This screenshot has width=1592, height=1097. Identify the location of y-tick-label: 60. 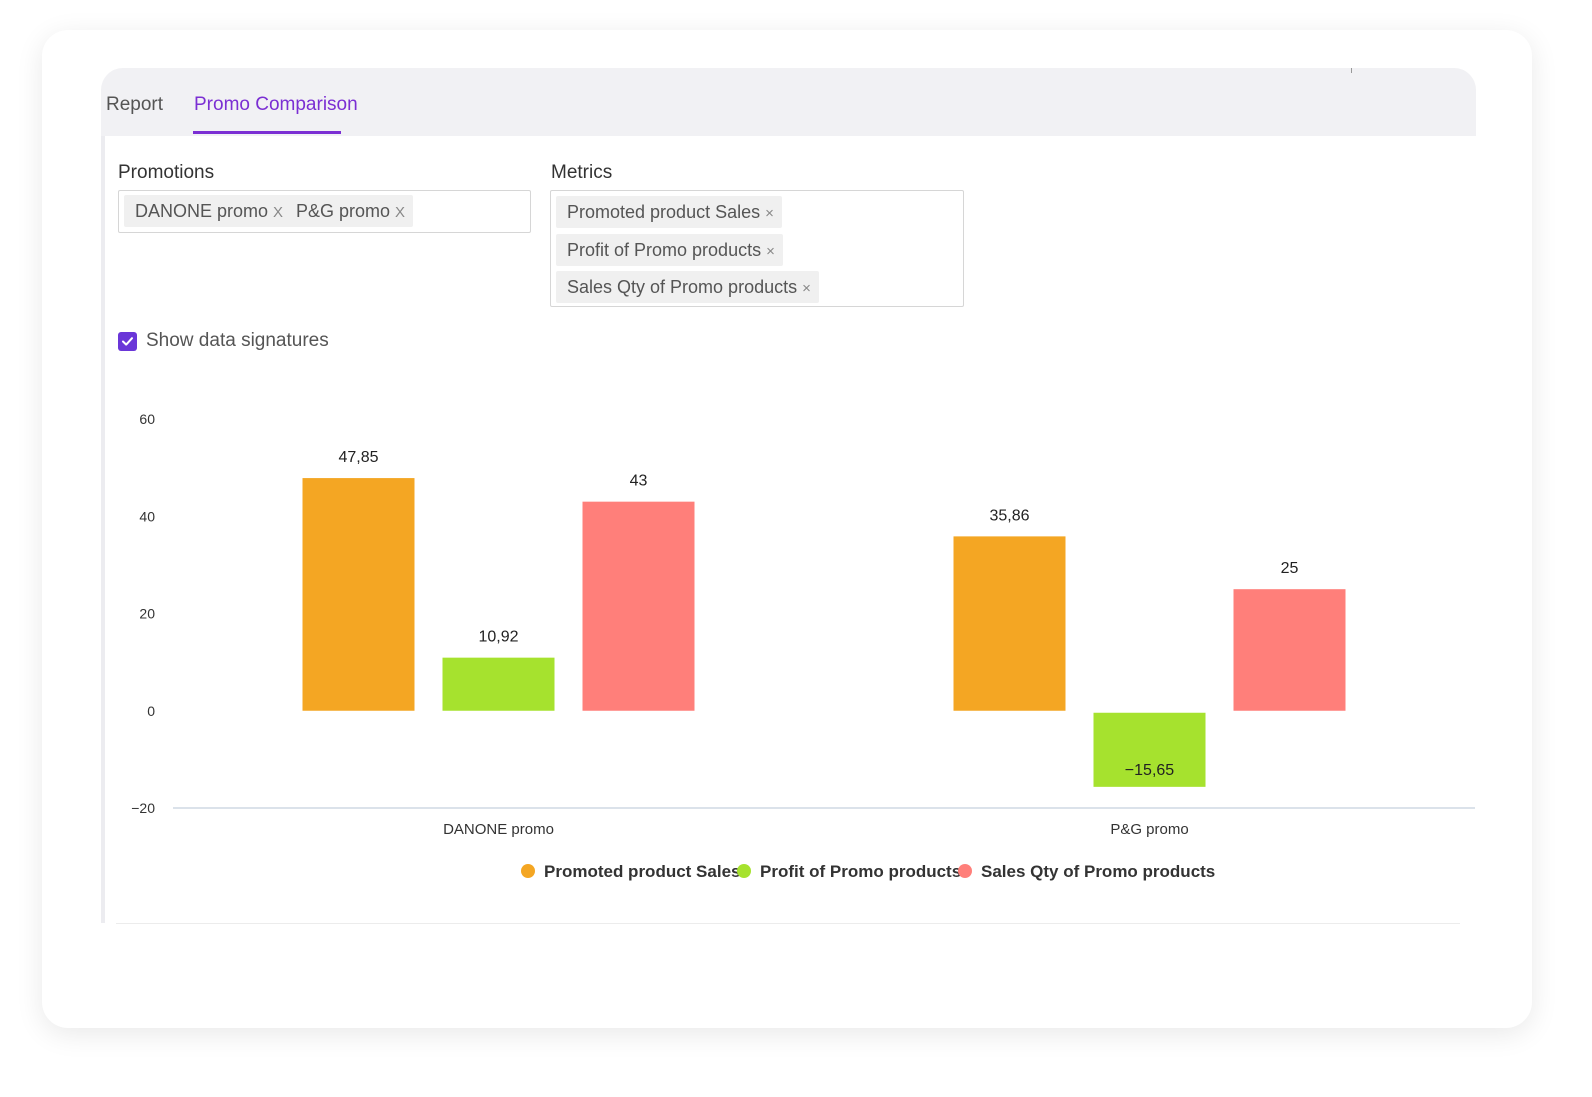
(147, 419).